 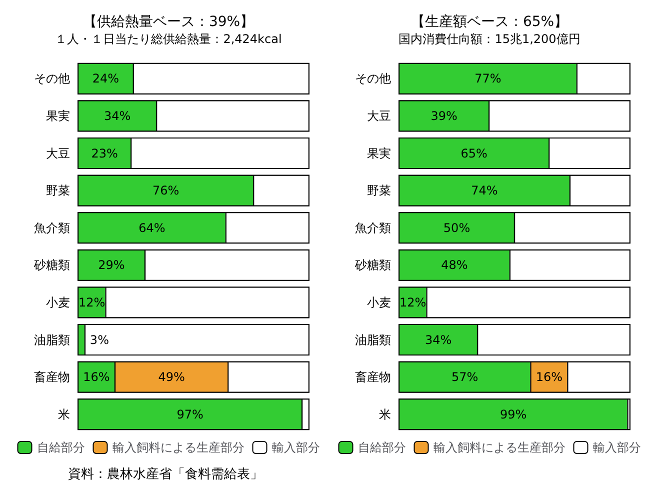 I want to click on data-label: 97%, so click(x=190, y=414).